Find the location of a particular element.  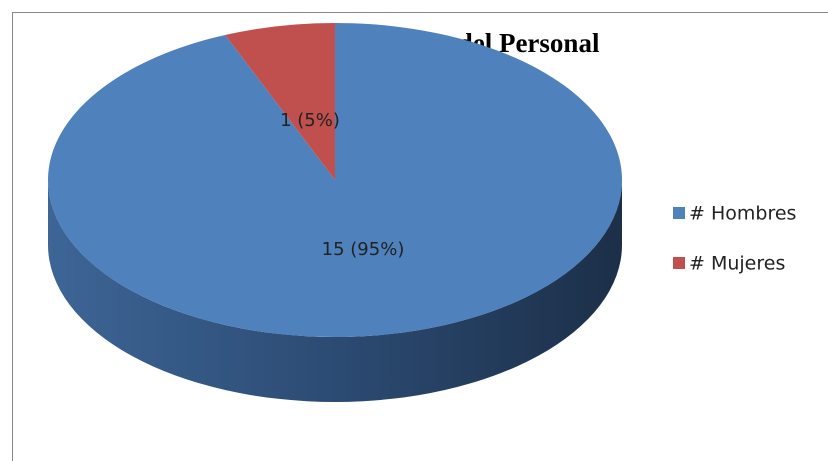

data-label: 15 (95%) is located at coordinates (363, 249).